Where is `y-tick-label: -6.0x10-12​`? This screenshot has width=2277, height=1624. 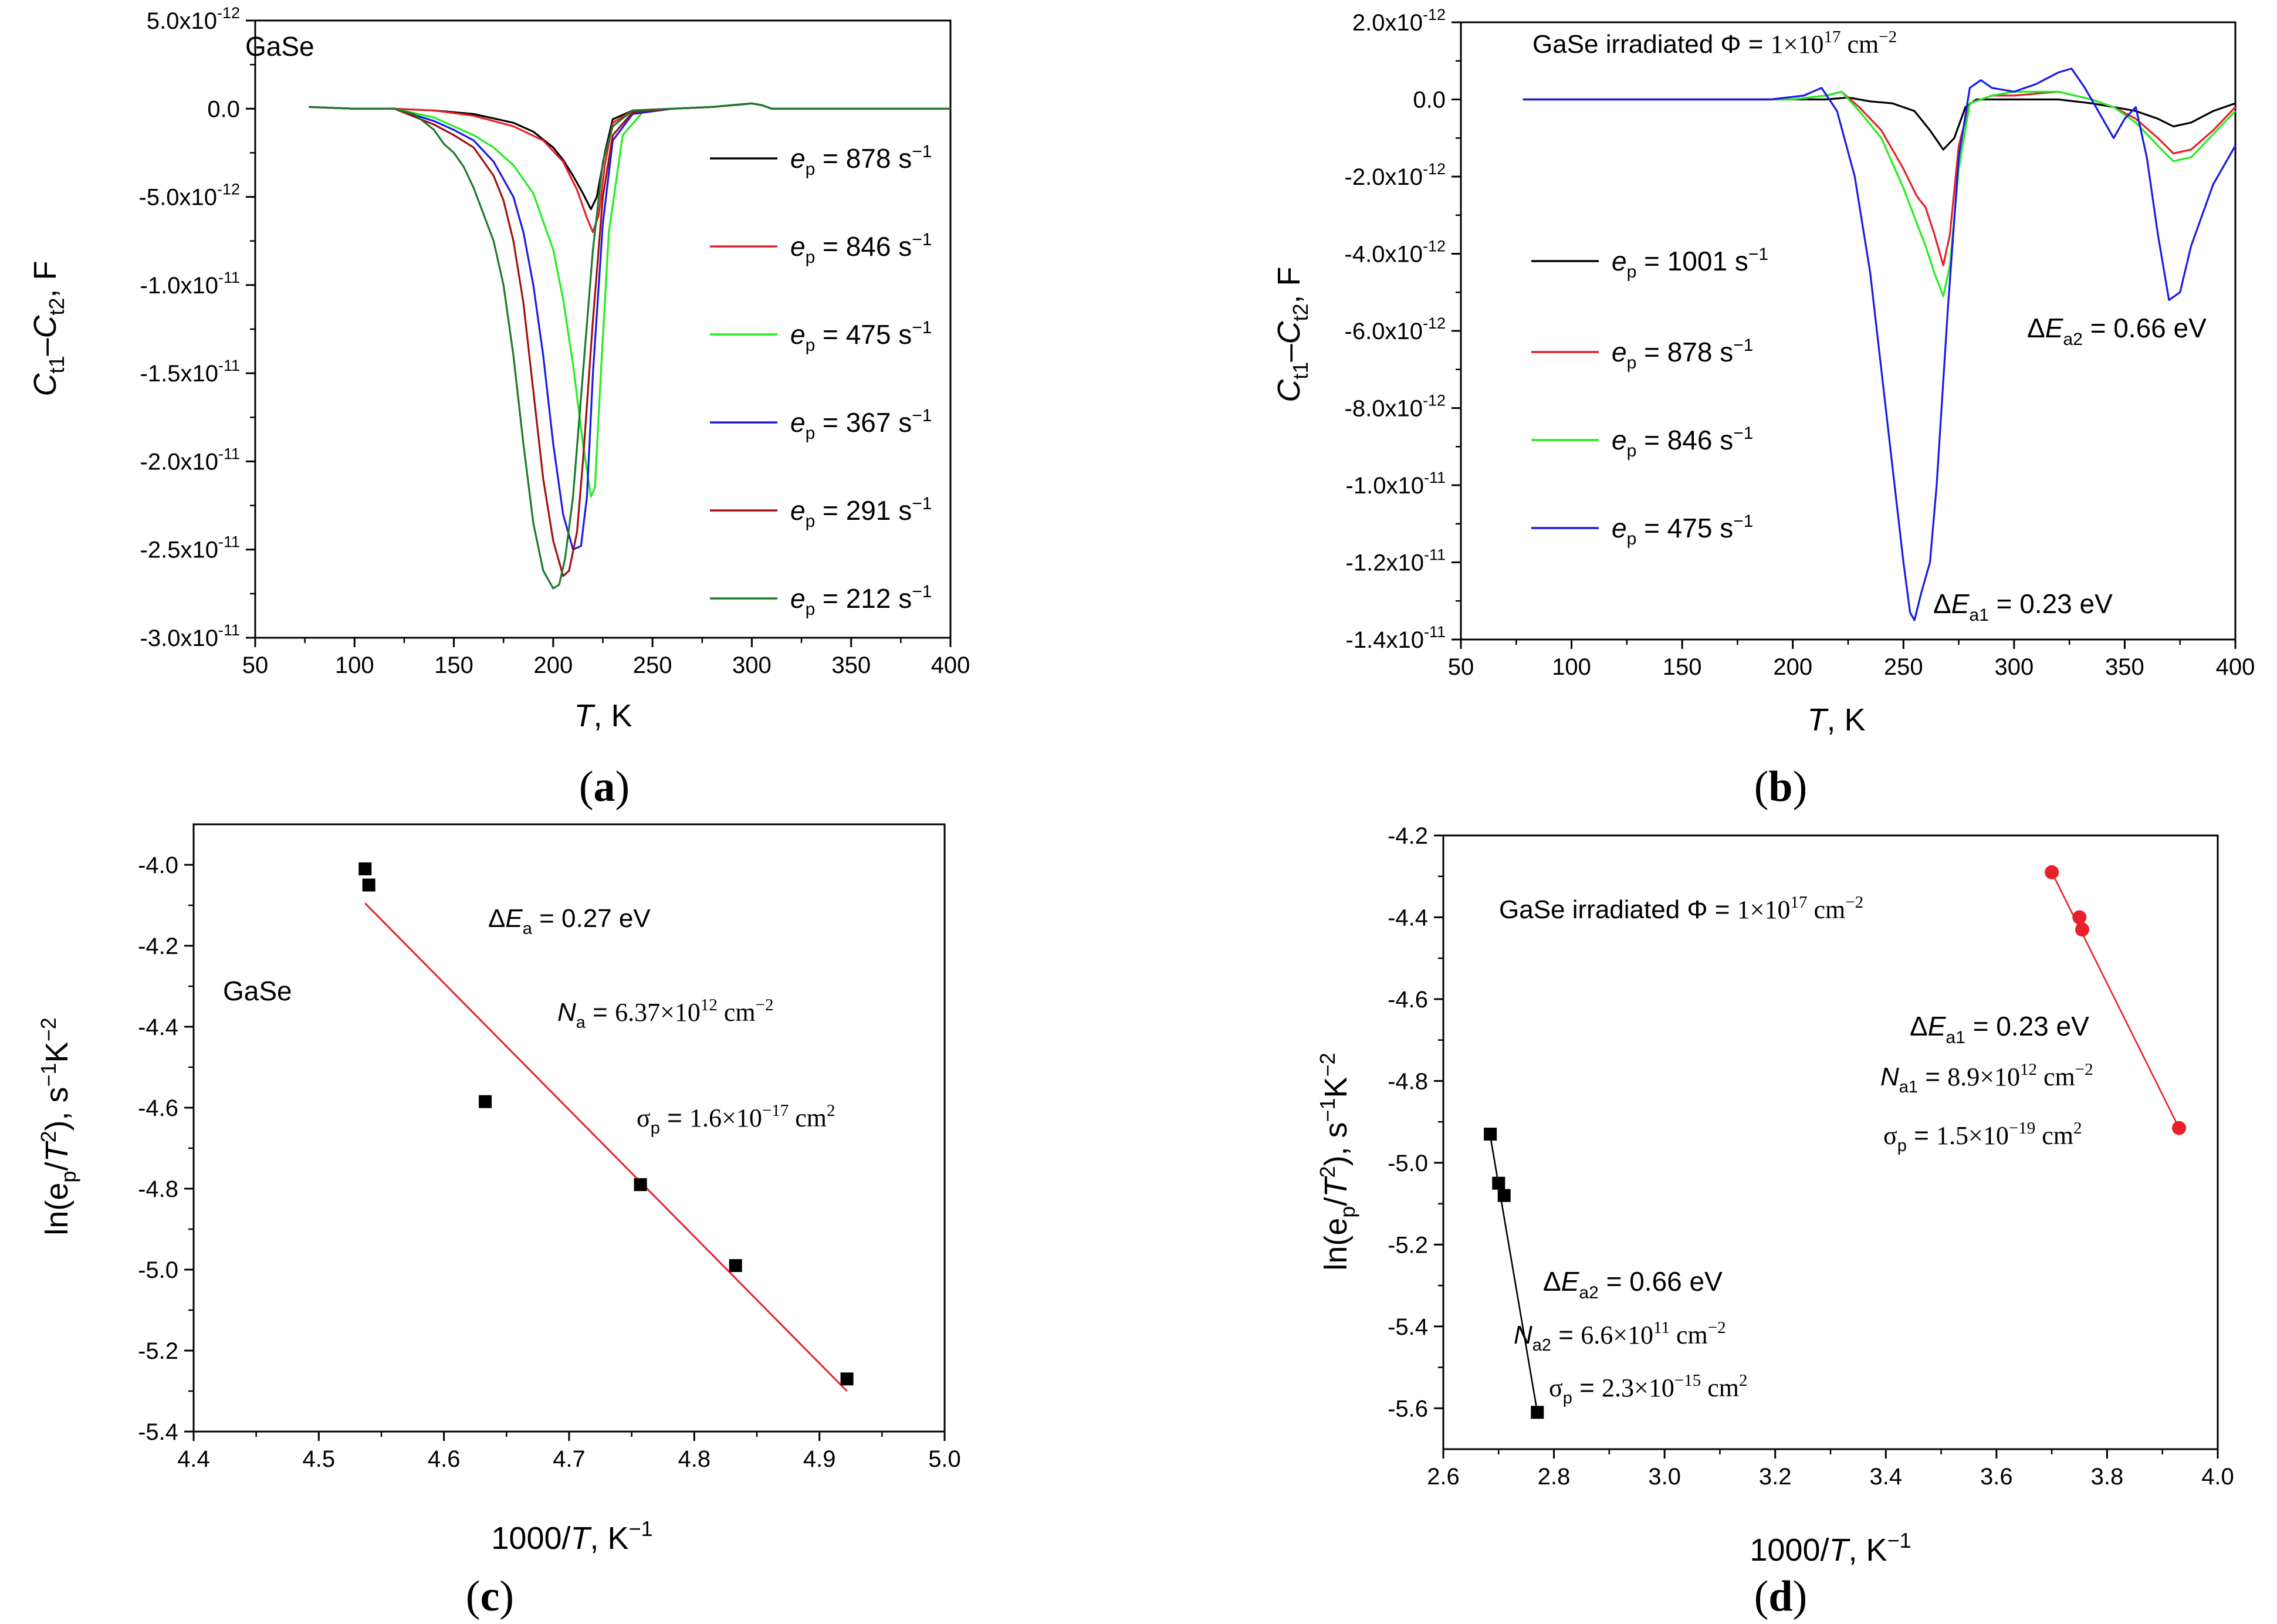 y-tick-label: -6.0x10-12​ is located at coordinates (1395, 329).